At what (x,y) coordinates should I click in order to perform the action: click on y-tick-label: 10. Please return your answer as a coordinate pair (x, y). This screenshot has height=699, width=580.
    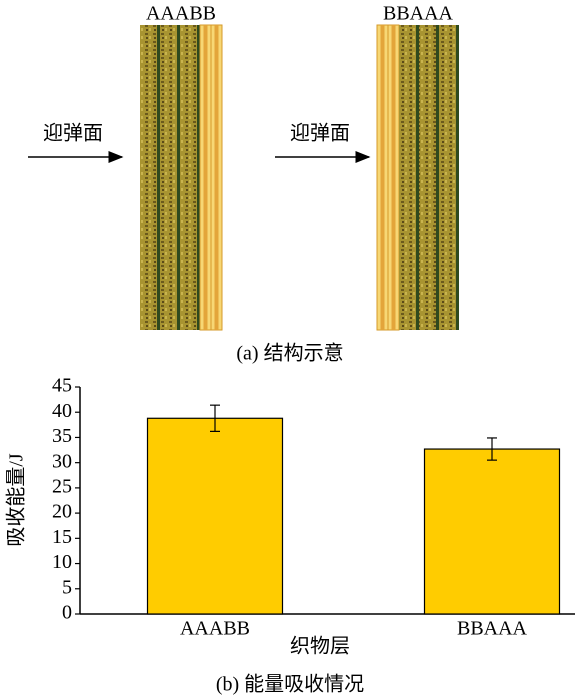
    Looking at the image, I should click on (62, 562).